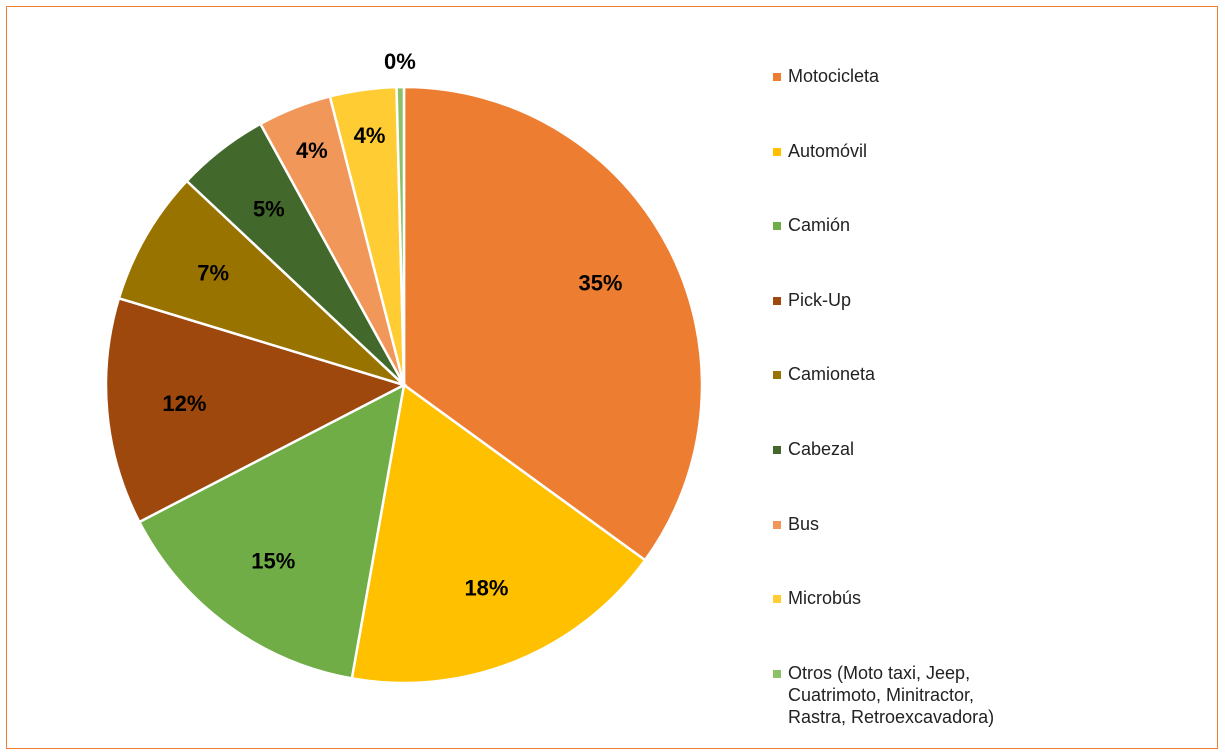 This screenshot has height=756, width=1225. What do you see at coordinates (804, 523) in the screenshot?
I see `legend-label: Bus` at bounding box center [804, 523].